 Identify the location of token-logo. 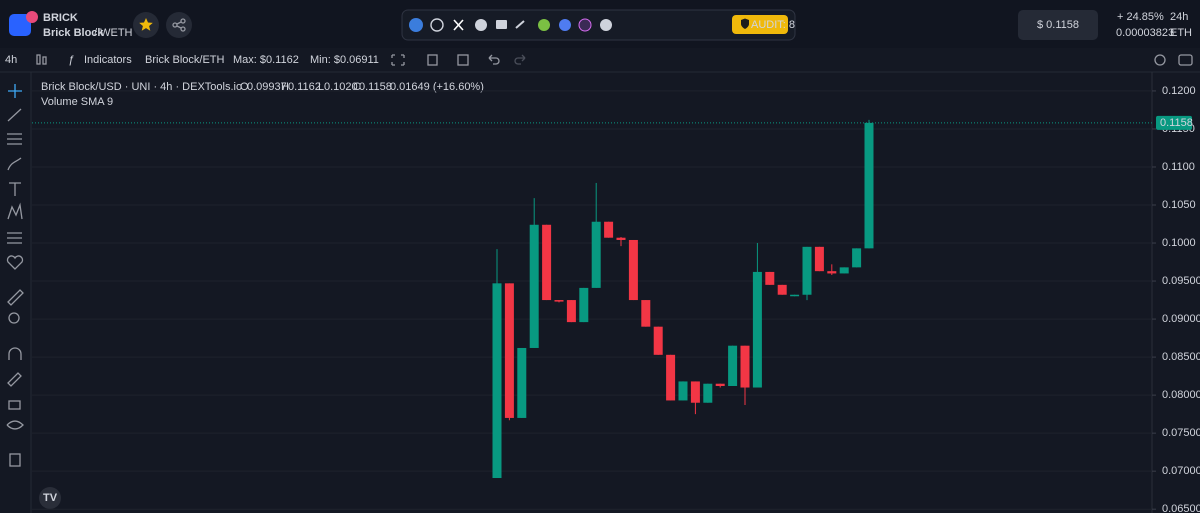
(20, 25).